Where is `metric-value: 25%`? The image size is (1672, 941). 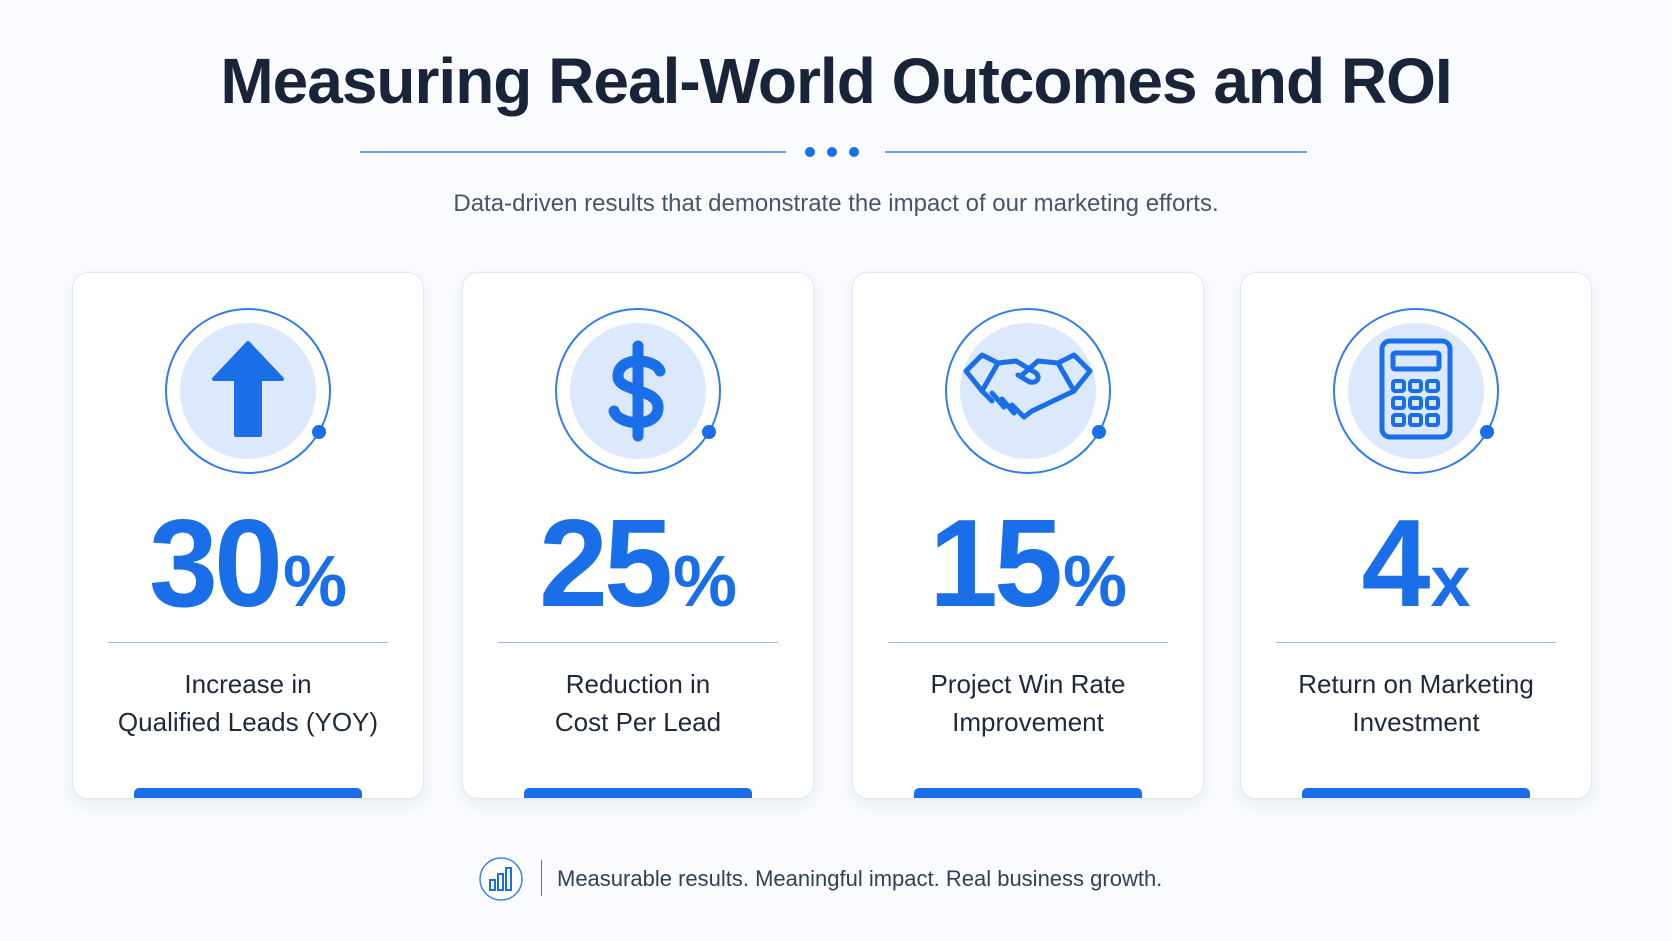 metric-value: 25% is located at coordinates (638, 564).